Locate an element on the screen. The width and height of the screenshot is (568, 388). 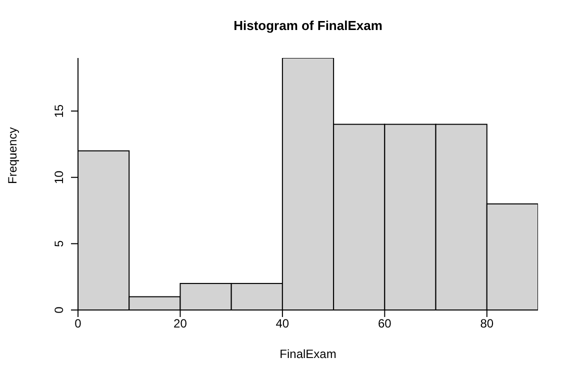
y-tick-label: 0 is located at coordinates (59, 310).